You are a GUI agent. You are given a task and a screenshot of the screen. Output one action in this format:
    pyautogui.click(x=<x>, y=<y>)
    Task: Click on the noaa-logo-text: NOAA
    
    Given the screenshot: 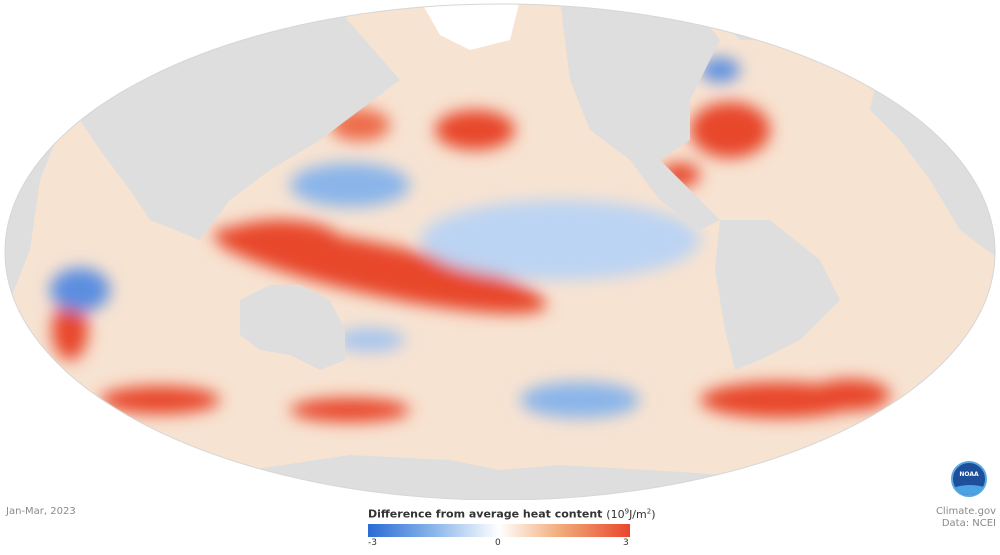 What is the action you would take?
    pyautogui.click(x=969, y=474)
    